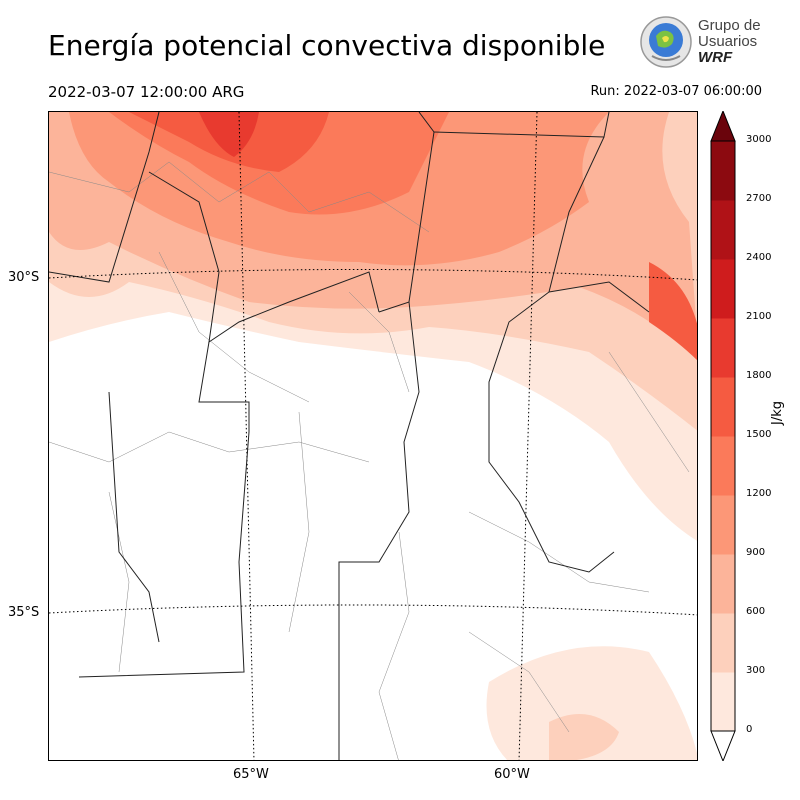 This screenshot has width=800, height=800. I want to click on colorbar-tick-label: 600, so click(756, 611).